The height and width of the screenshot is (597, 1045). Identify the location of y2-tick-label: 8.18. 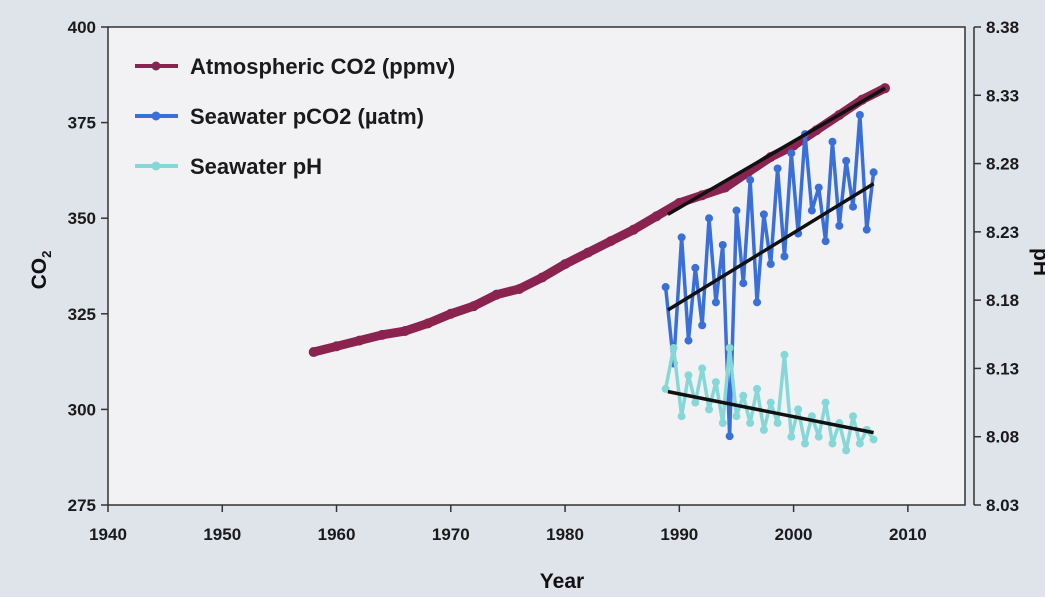
(1002, 300).